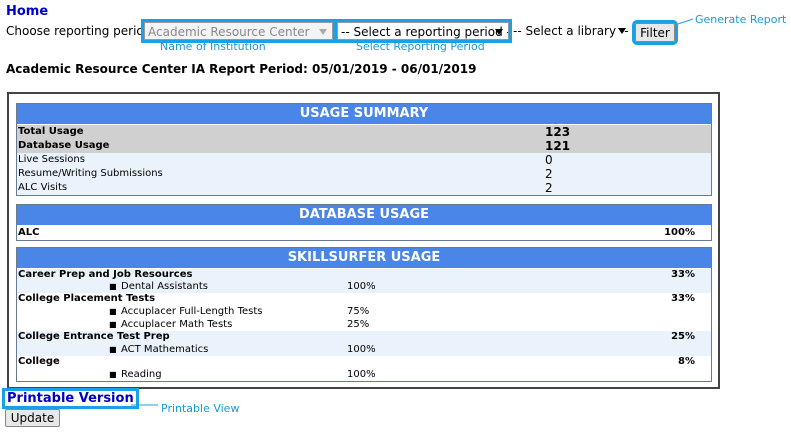  What do you see at coordinates (420, 46) in the screenshot?
I see `period-annotation: Select Reporting Period` at bounding box center [420, 46].